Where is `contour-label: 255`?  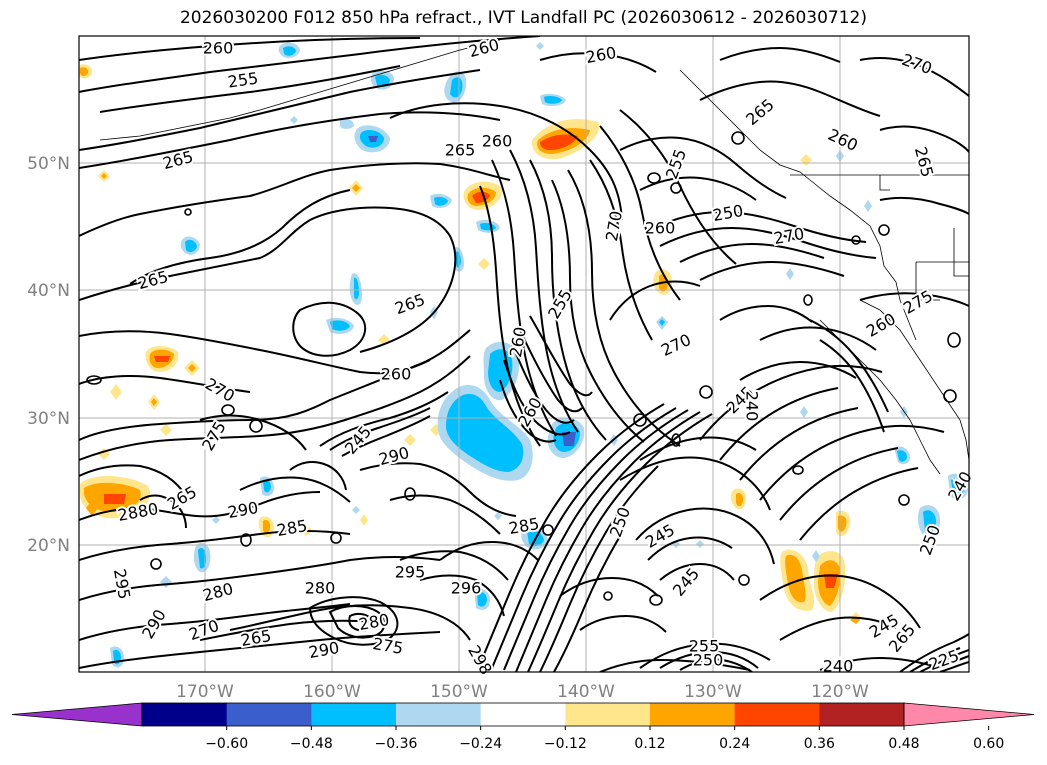
contour-label: 255 is located at coordinates (704, 646).